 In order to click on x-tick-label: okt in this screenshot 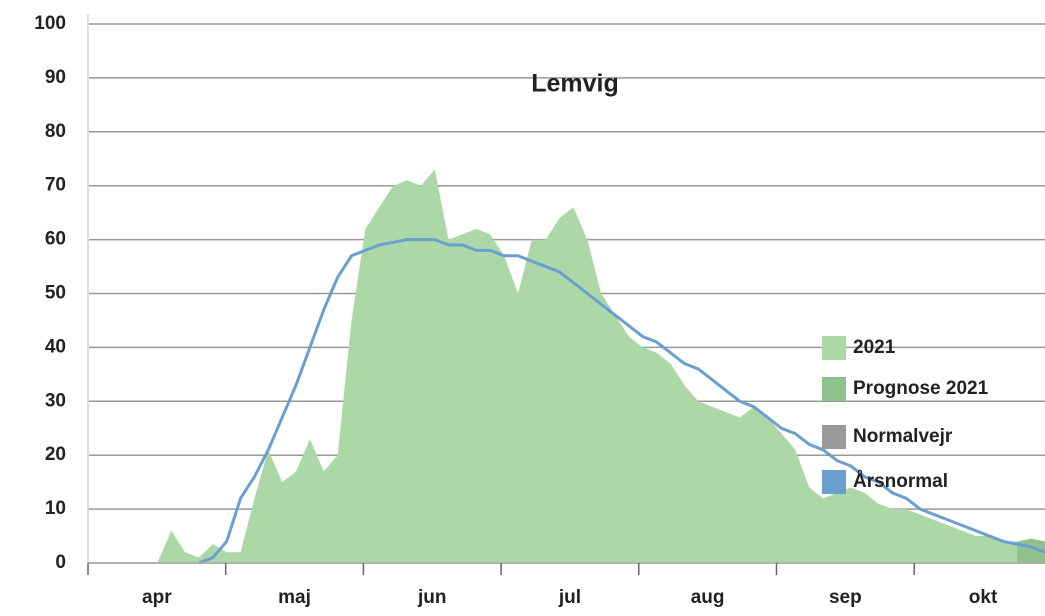, I will do `click(983, 597)`.